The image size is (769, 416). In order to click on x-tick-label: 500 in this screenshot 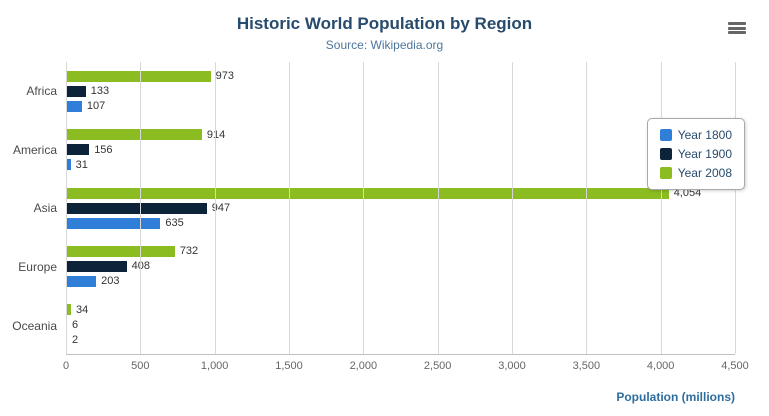, I will do `click(140, 366)`.